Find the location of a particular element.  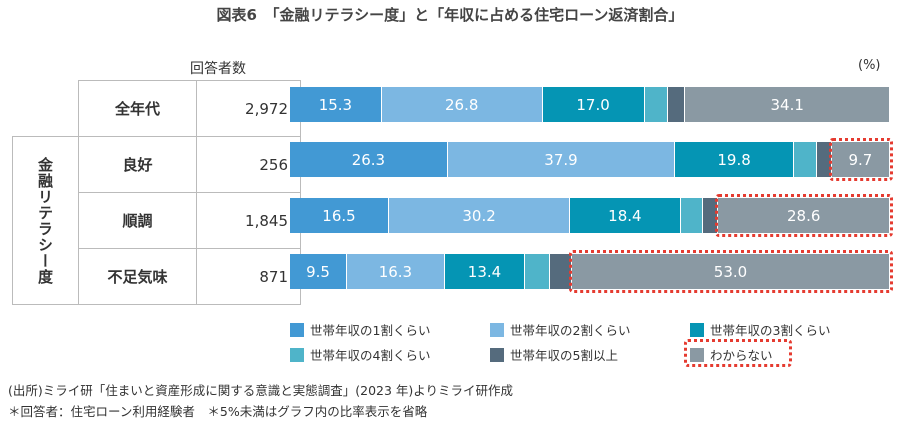

data-label: 9.5 is located at coordinates (318, 271).